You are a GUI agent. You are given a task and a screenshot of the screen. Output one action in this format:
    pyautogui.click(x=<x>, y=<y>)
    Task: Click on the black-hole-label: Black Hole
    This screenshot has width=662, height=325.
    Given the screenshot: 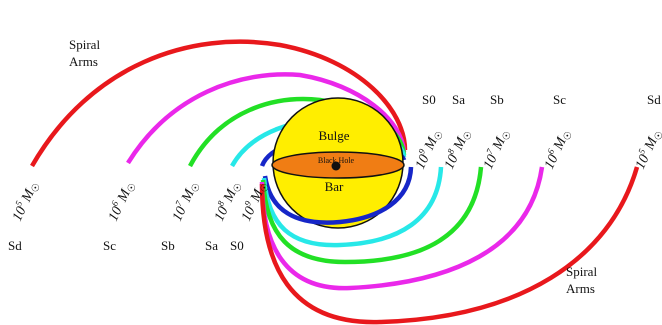 What is the action you would take?
    pyautogui.click(x=336, y=160)
    